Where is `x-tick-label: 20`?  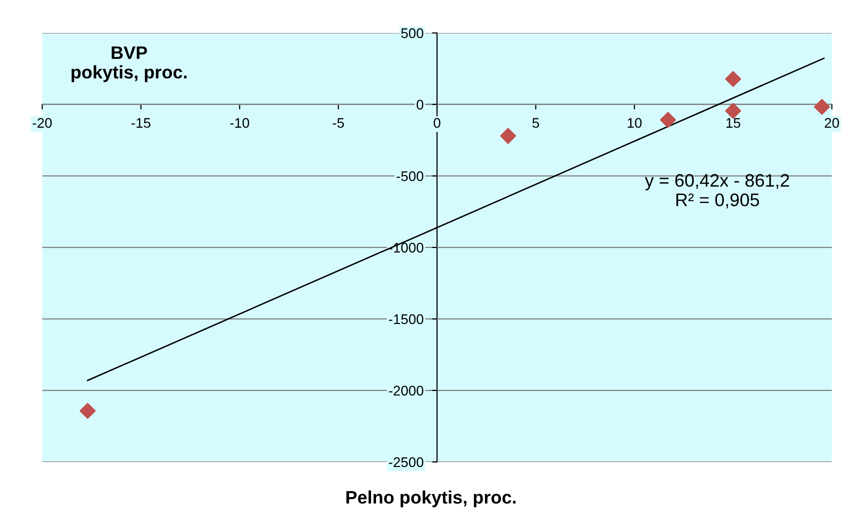 x-tick-label: 20 is located at coordinates (832, 123).